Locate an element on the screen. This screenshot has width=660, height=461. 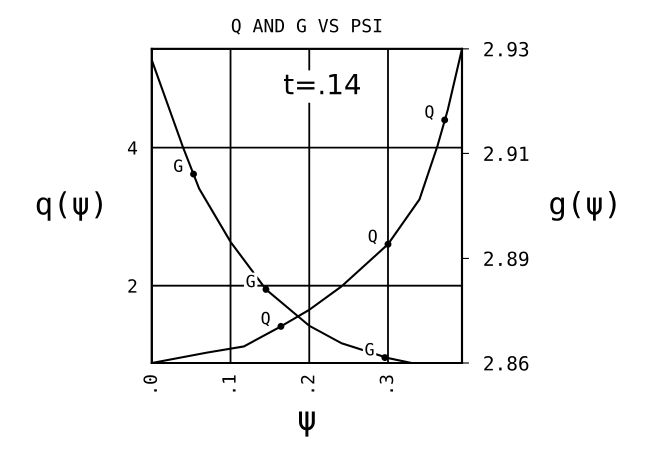
x-axis-title: ψ is located at coordinates (306, 424).